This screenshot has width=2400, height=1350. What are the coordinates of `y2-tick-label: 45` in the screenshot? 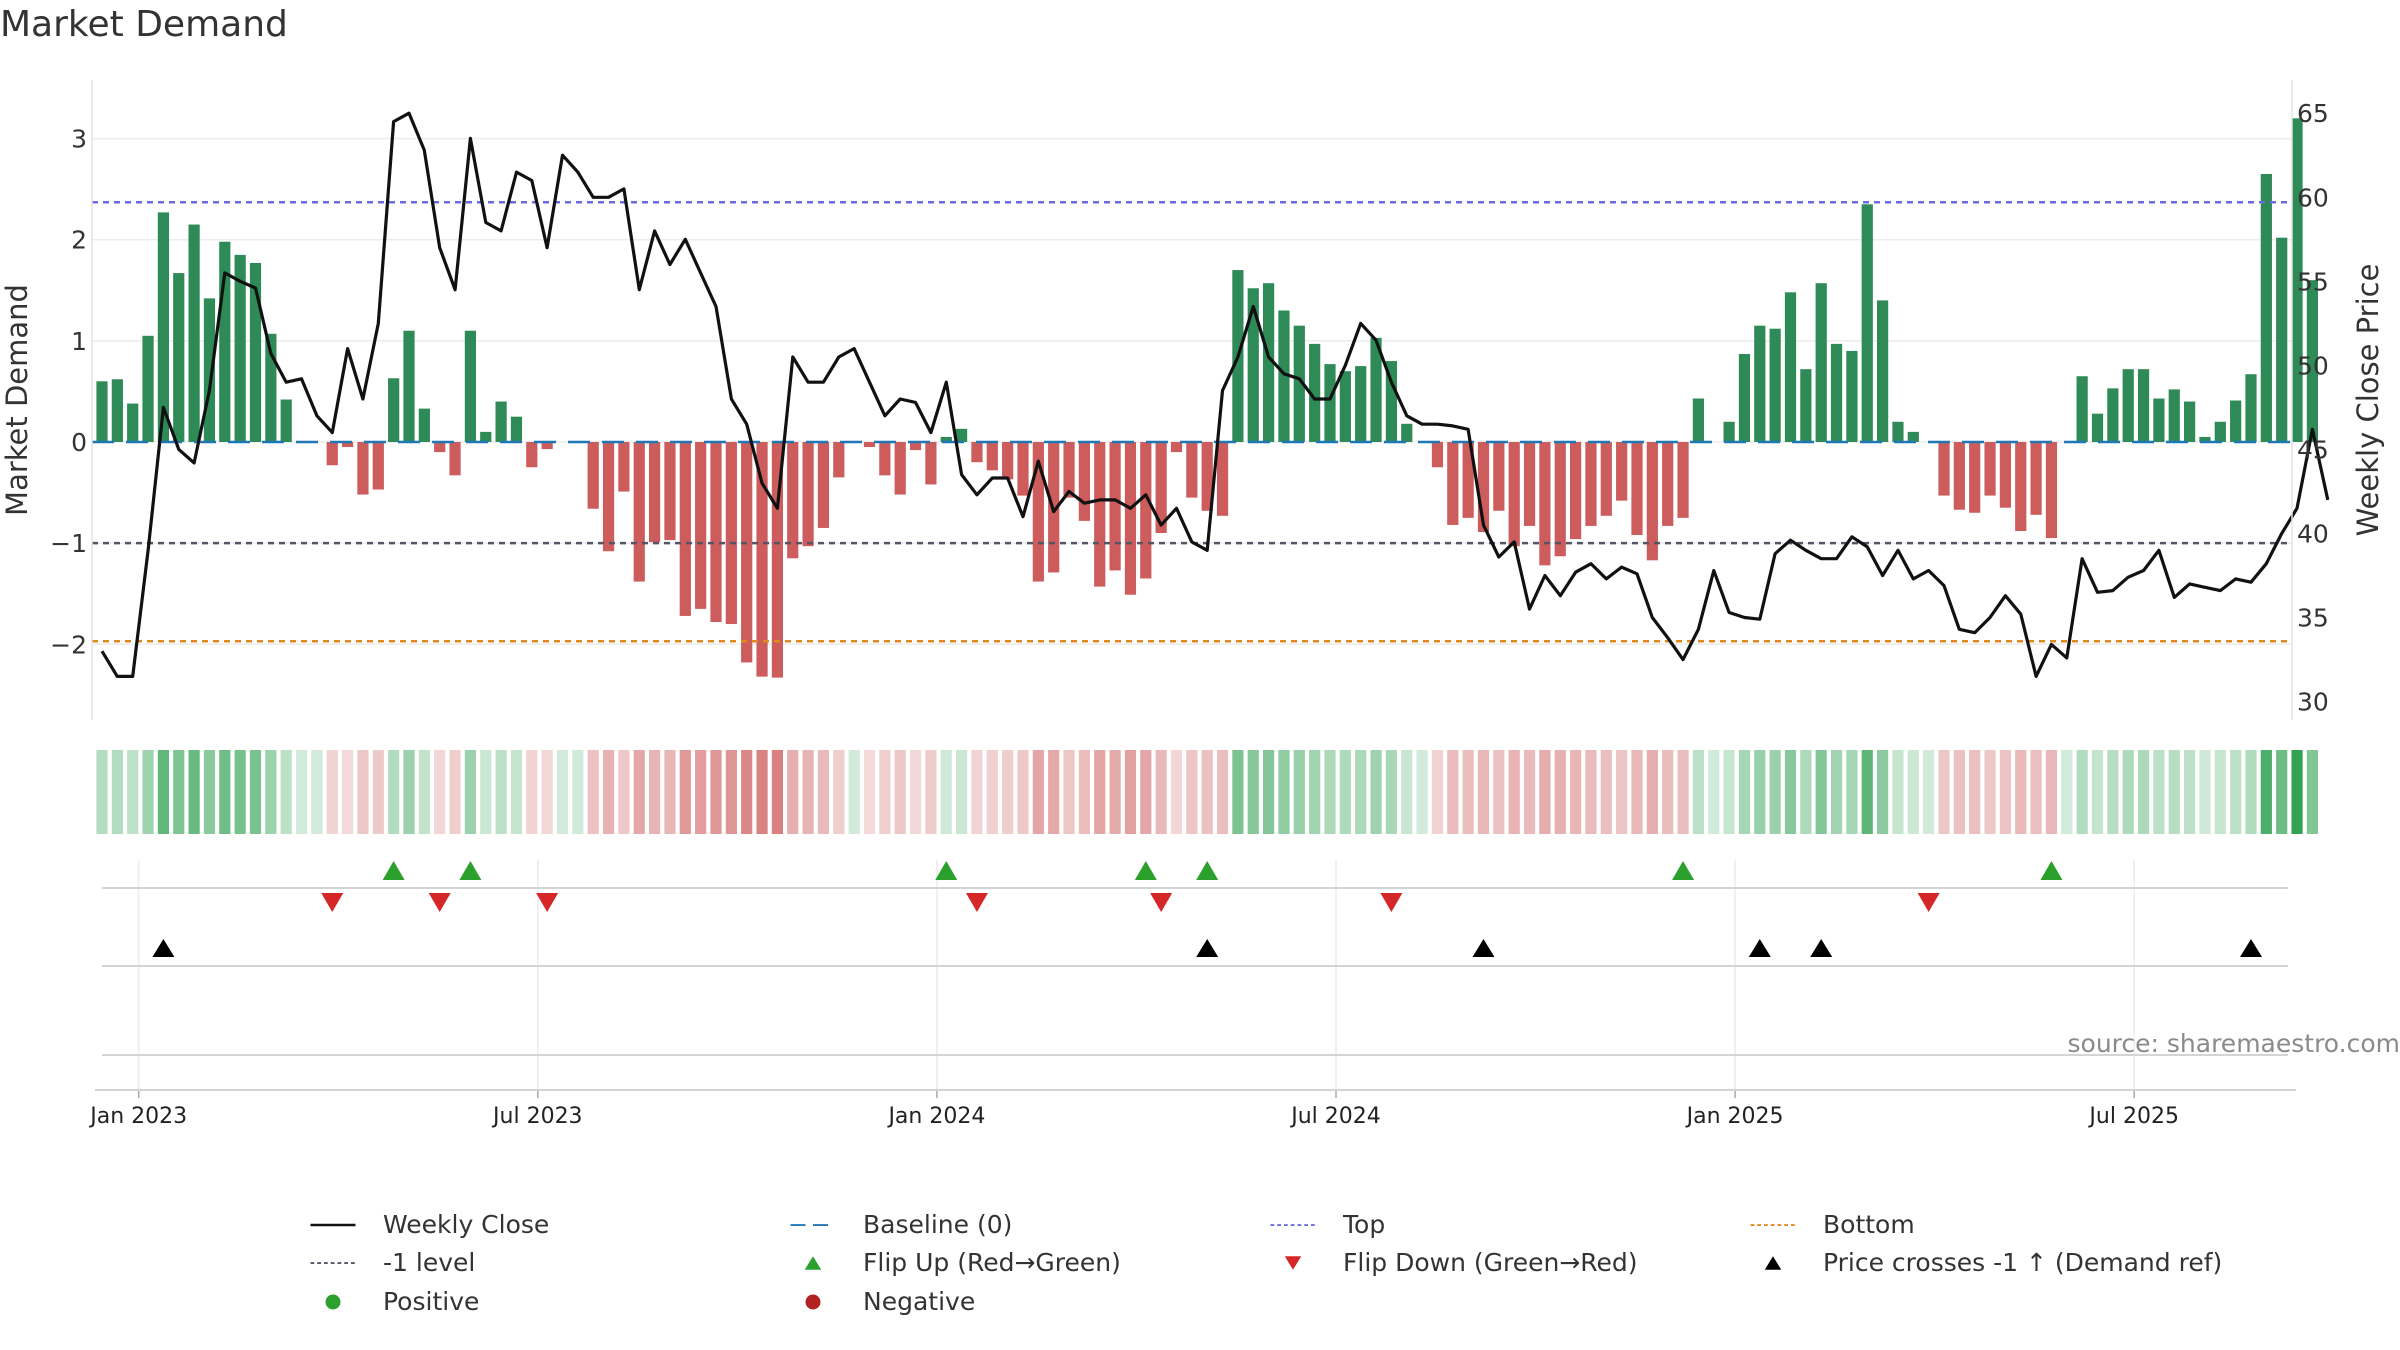 It's located at (2313, 449).